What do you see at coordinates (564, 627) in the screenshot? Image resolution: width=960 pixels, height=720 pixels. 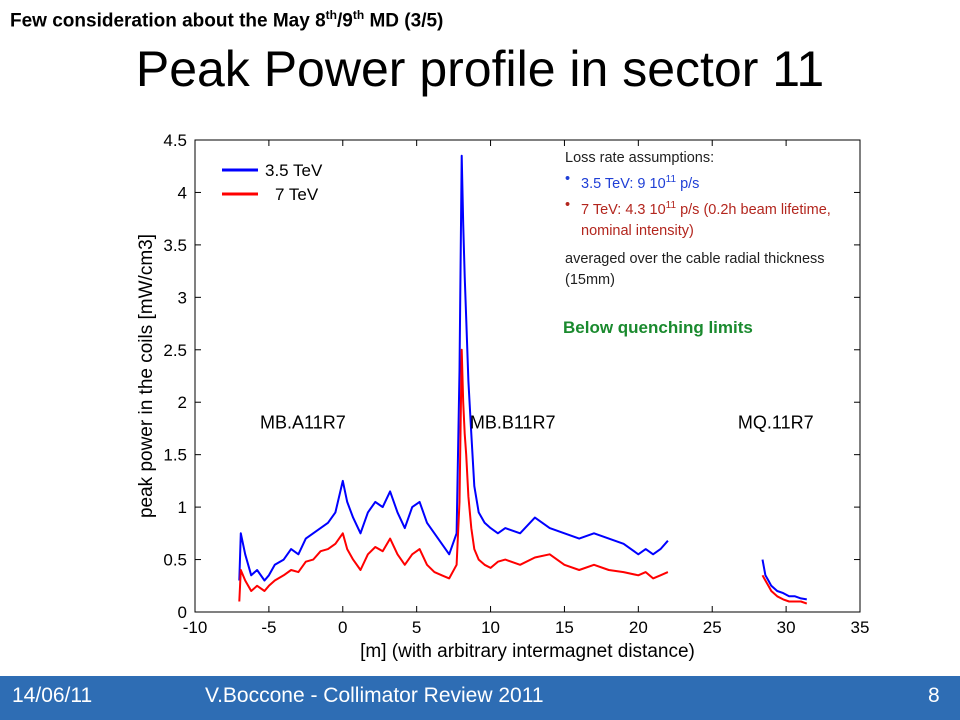 I see `x-tick-label: 15` at bounding box center [564, 627].